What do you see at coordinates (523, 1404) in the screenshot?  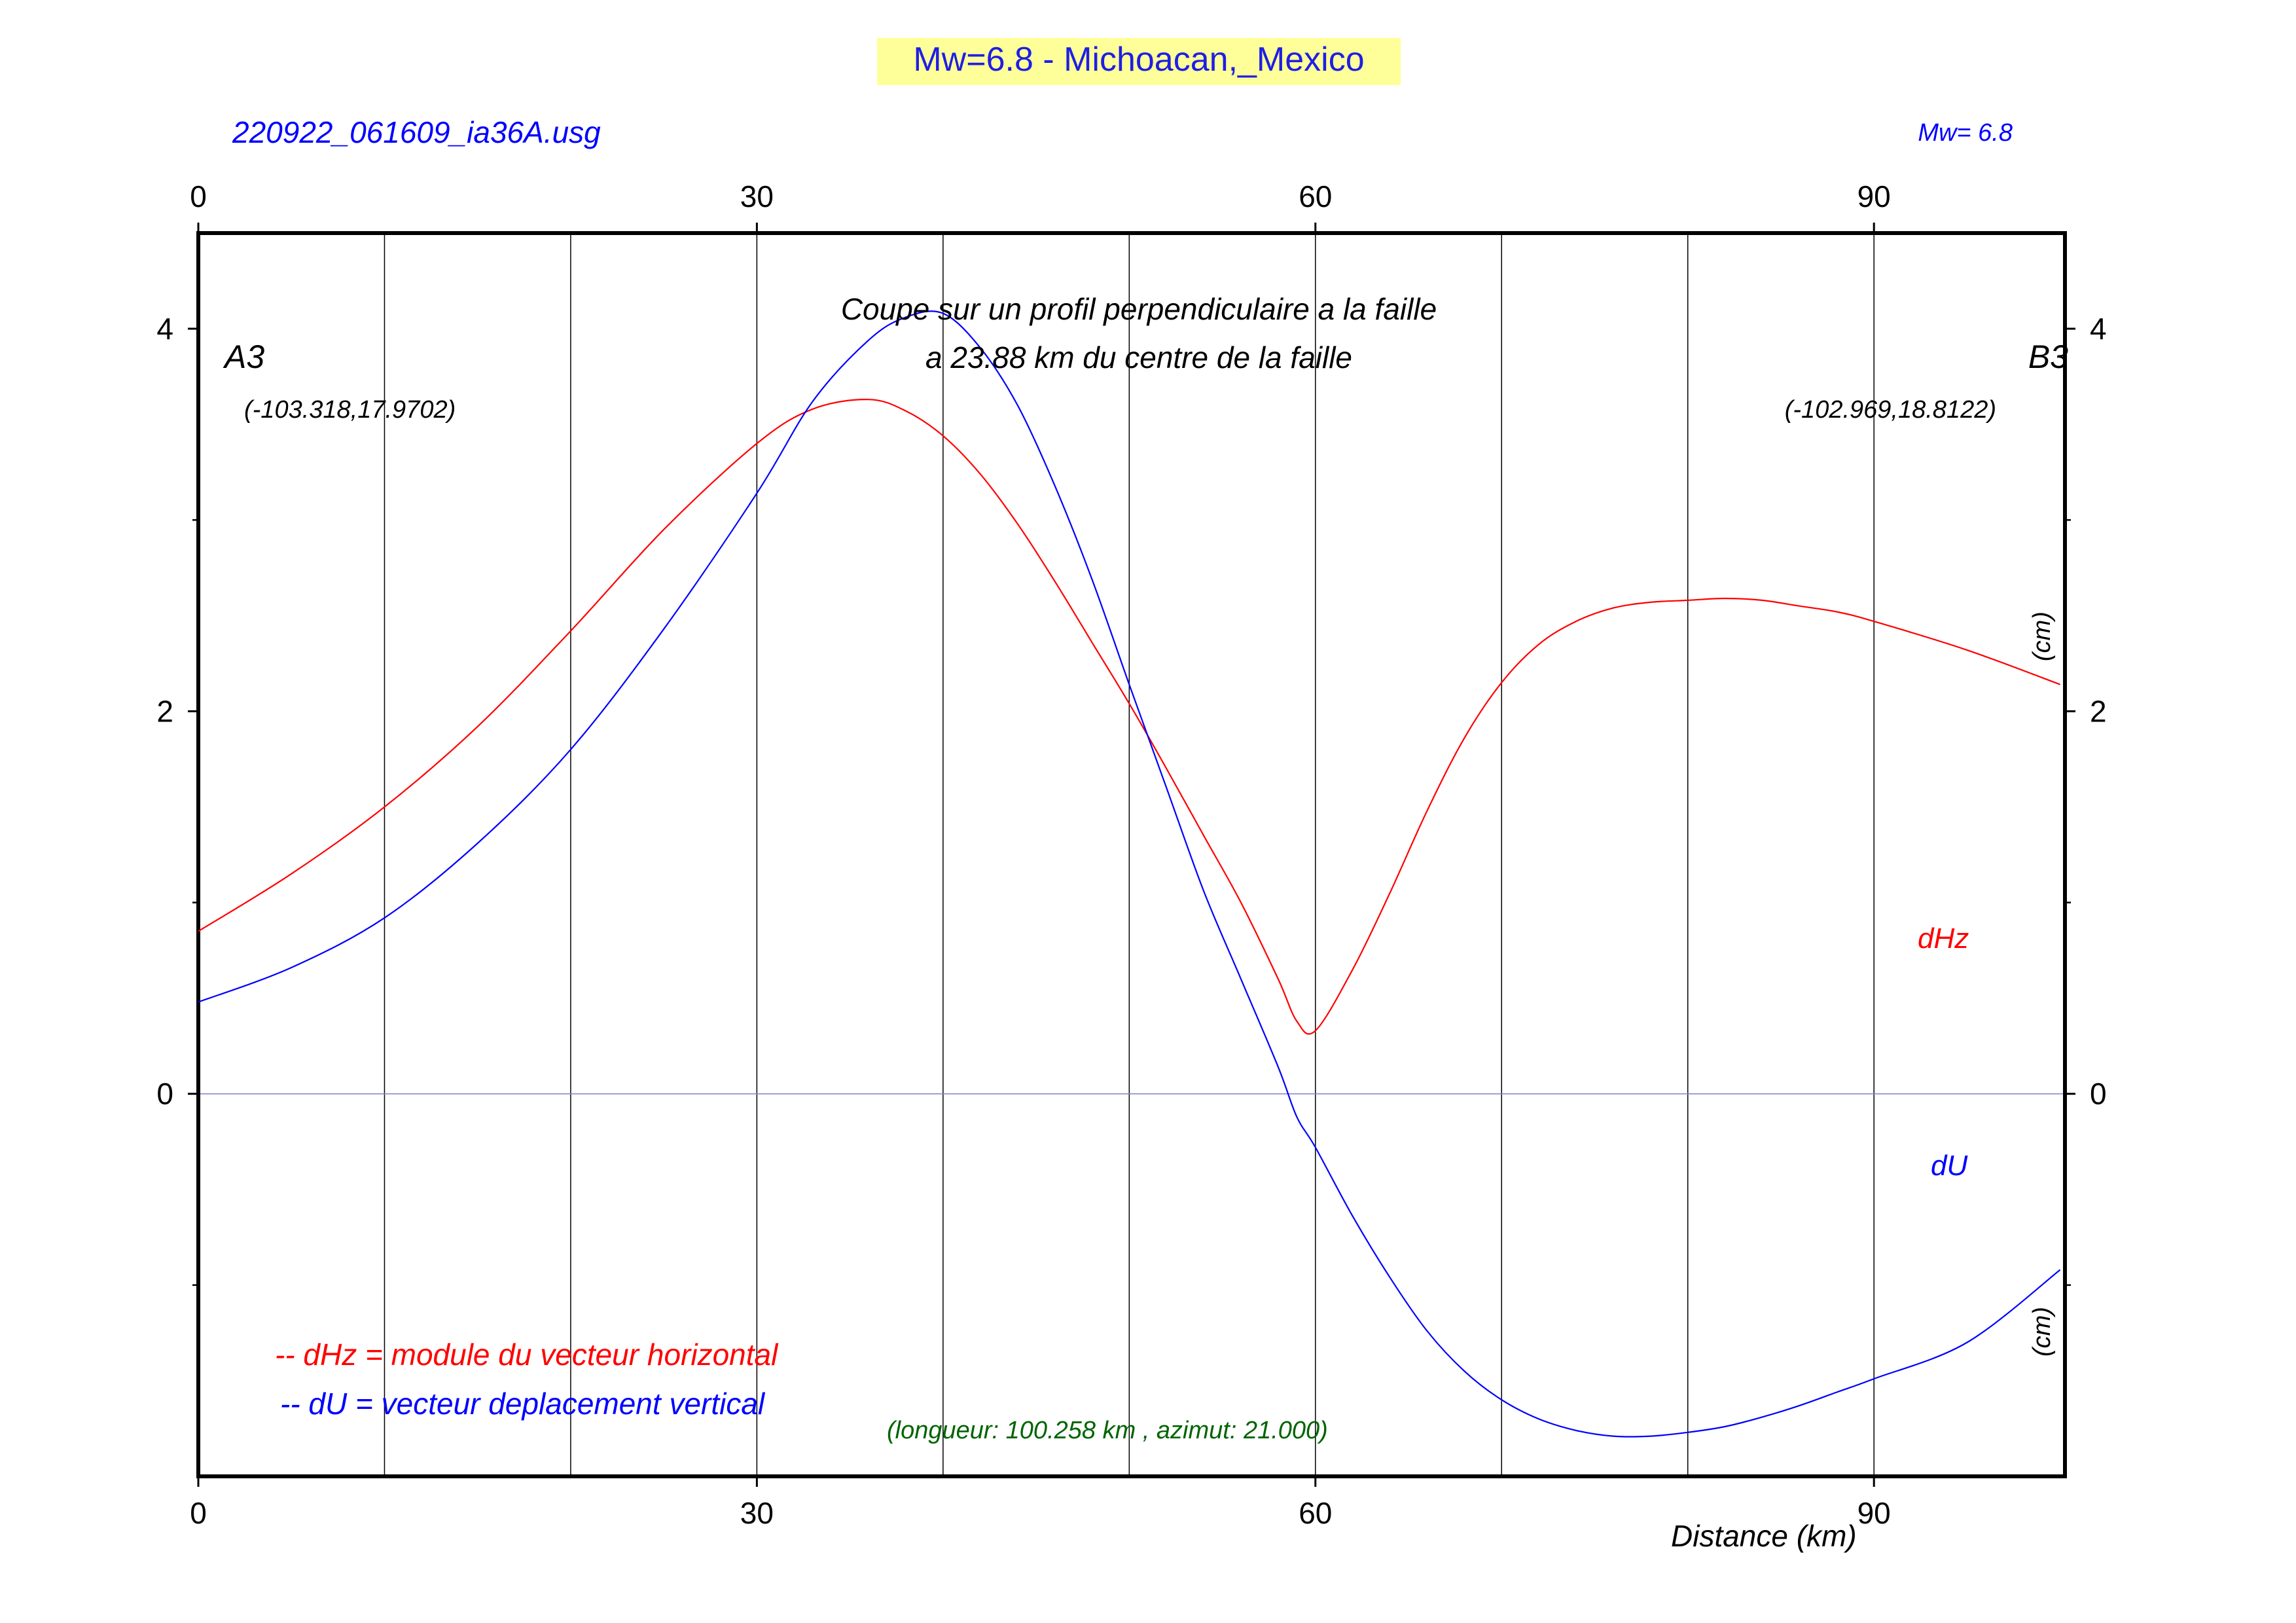 I see `legend-du: -- dU = vecteur deplacement vertical` at bounding box center [523, 1404].